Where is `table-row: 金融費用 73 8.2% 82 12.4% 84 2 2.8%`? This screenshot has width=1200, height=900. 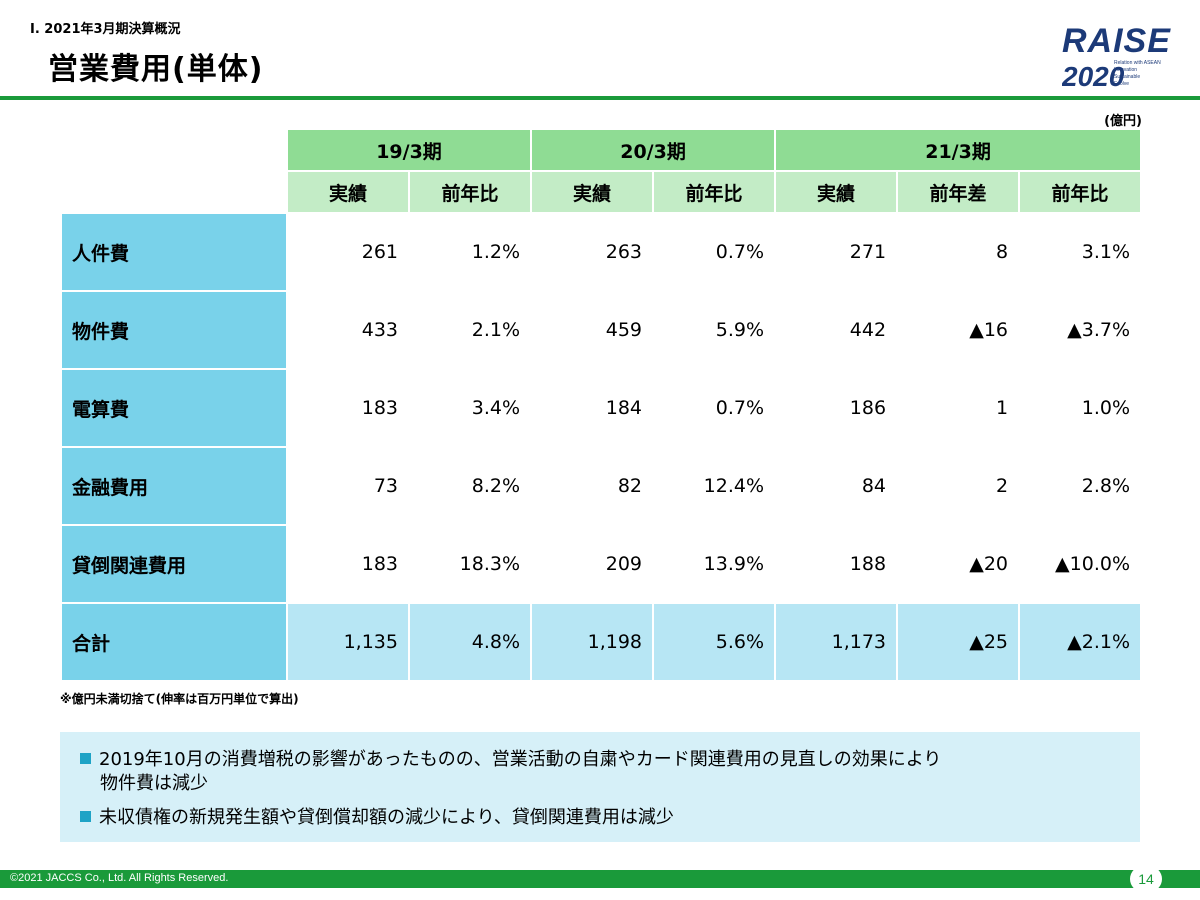 table-row: 金融費用 73 8.2% 82 12.4% 84 2 2.8% is located at coordinates (601, 486).